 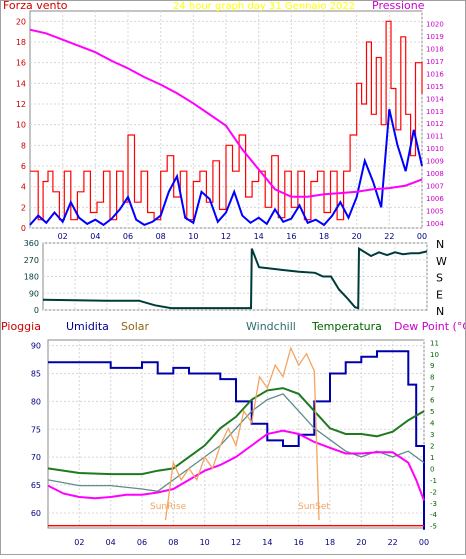 I want to click on compass-label: W, so click(x=441, y=261).